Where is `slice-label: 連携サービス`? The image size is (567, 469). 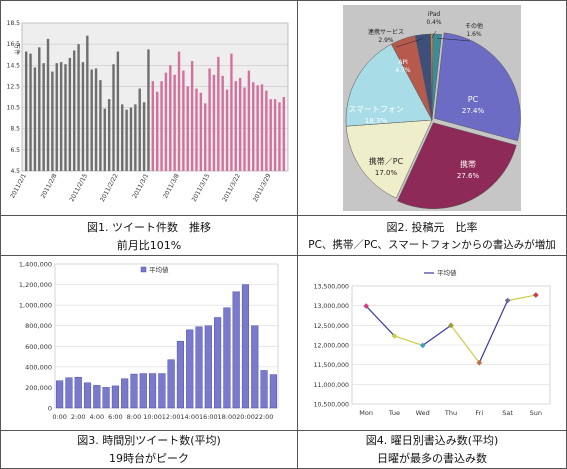
slice-label: 連携サービス is located at coordinates (386, 32).